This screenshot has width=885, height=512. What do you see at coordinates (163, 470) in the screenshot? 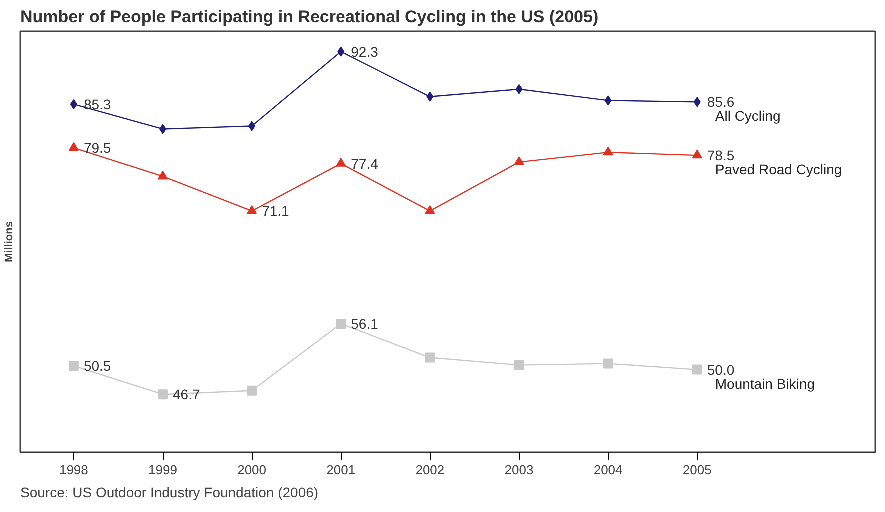
I see `x-tick-label: 1999` at bounding box center [163, 470].